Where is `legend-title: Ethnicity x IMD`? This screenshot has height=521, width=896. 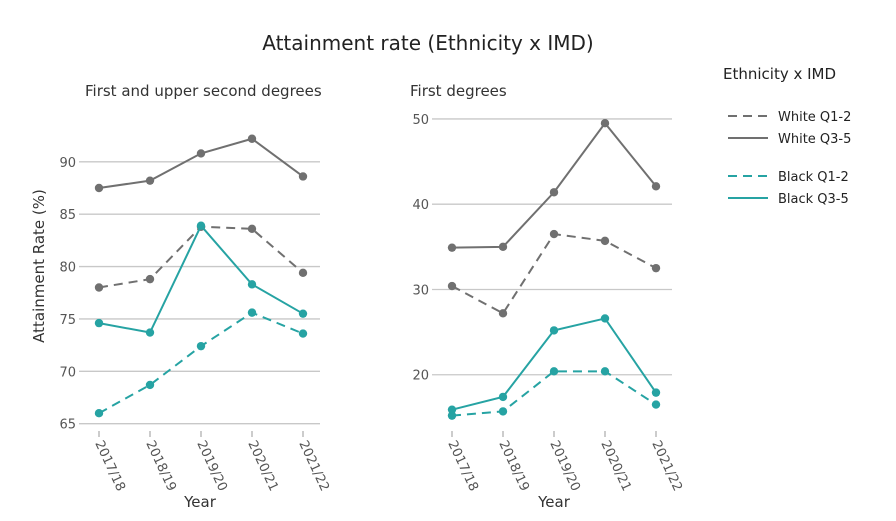
legend-title: Ethnicity x IMD is located at coordinates (779, 74).